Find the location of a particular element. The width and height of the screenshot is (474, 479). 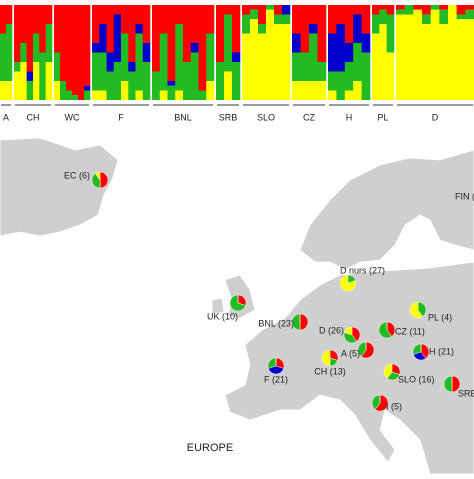

country-label: FIN ( is located at coordinates (464, 196).